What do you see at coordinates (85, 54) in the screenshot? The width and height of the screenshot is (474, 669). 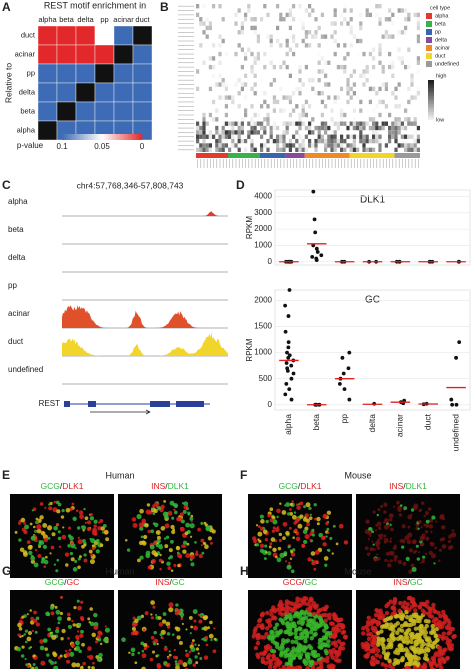 I see `heatmap-cell` at bounding box center [85, 54].